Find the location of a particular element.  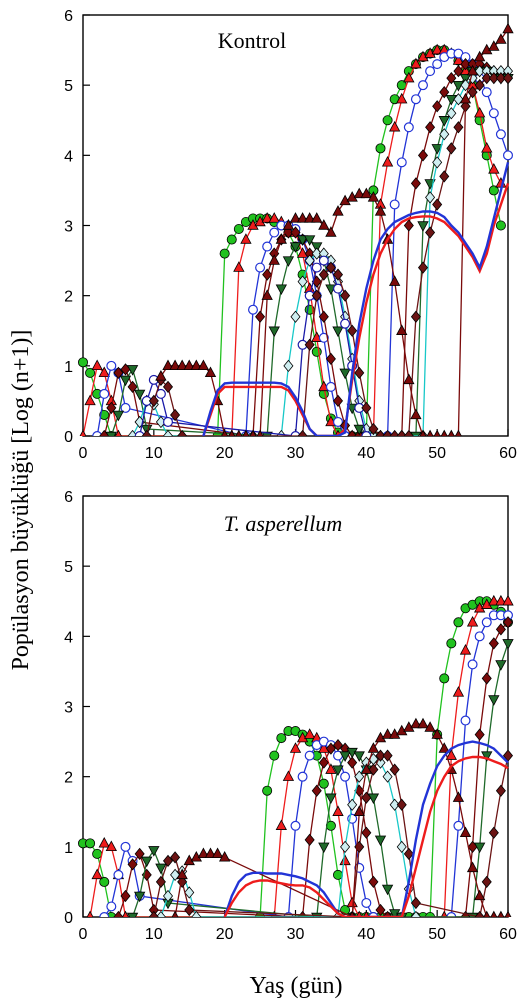

y-tick-label: 4 is located at coordinates (68, 156).